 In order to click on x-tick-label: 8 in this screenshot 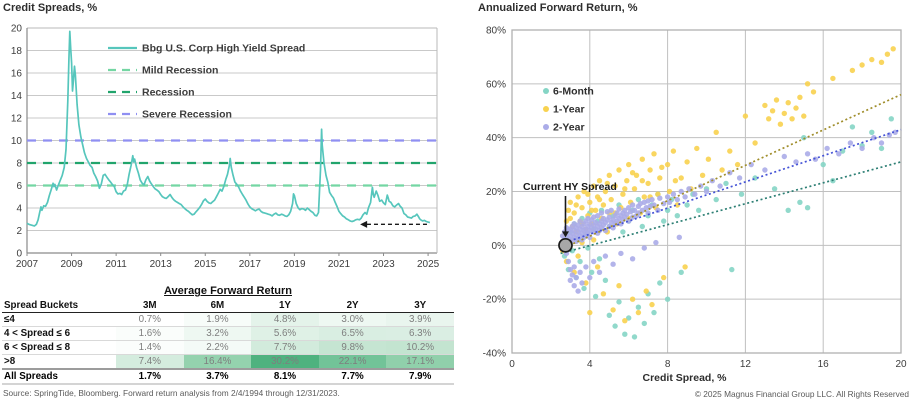, I will do `click(668, 364)`.